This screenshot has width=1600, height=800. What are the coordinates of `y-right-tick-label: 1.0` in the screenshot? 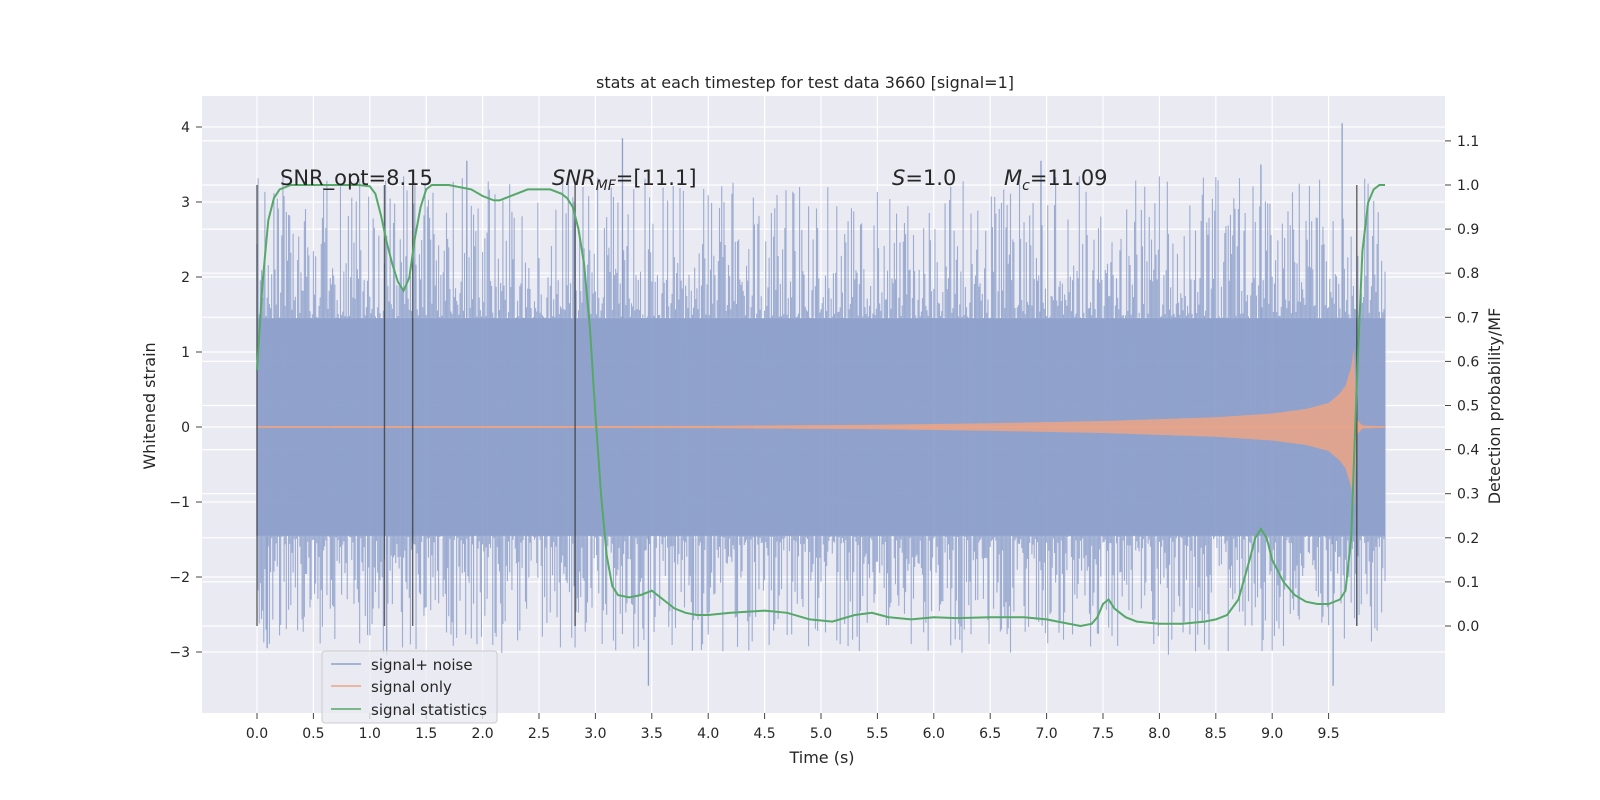 It's located at (1468, 186).